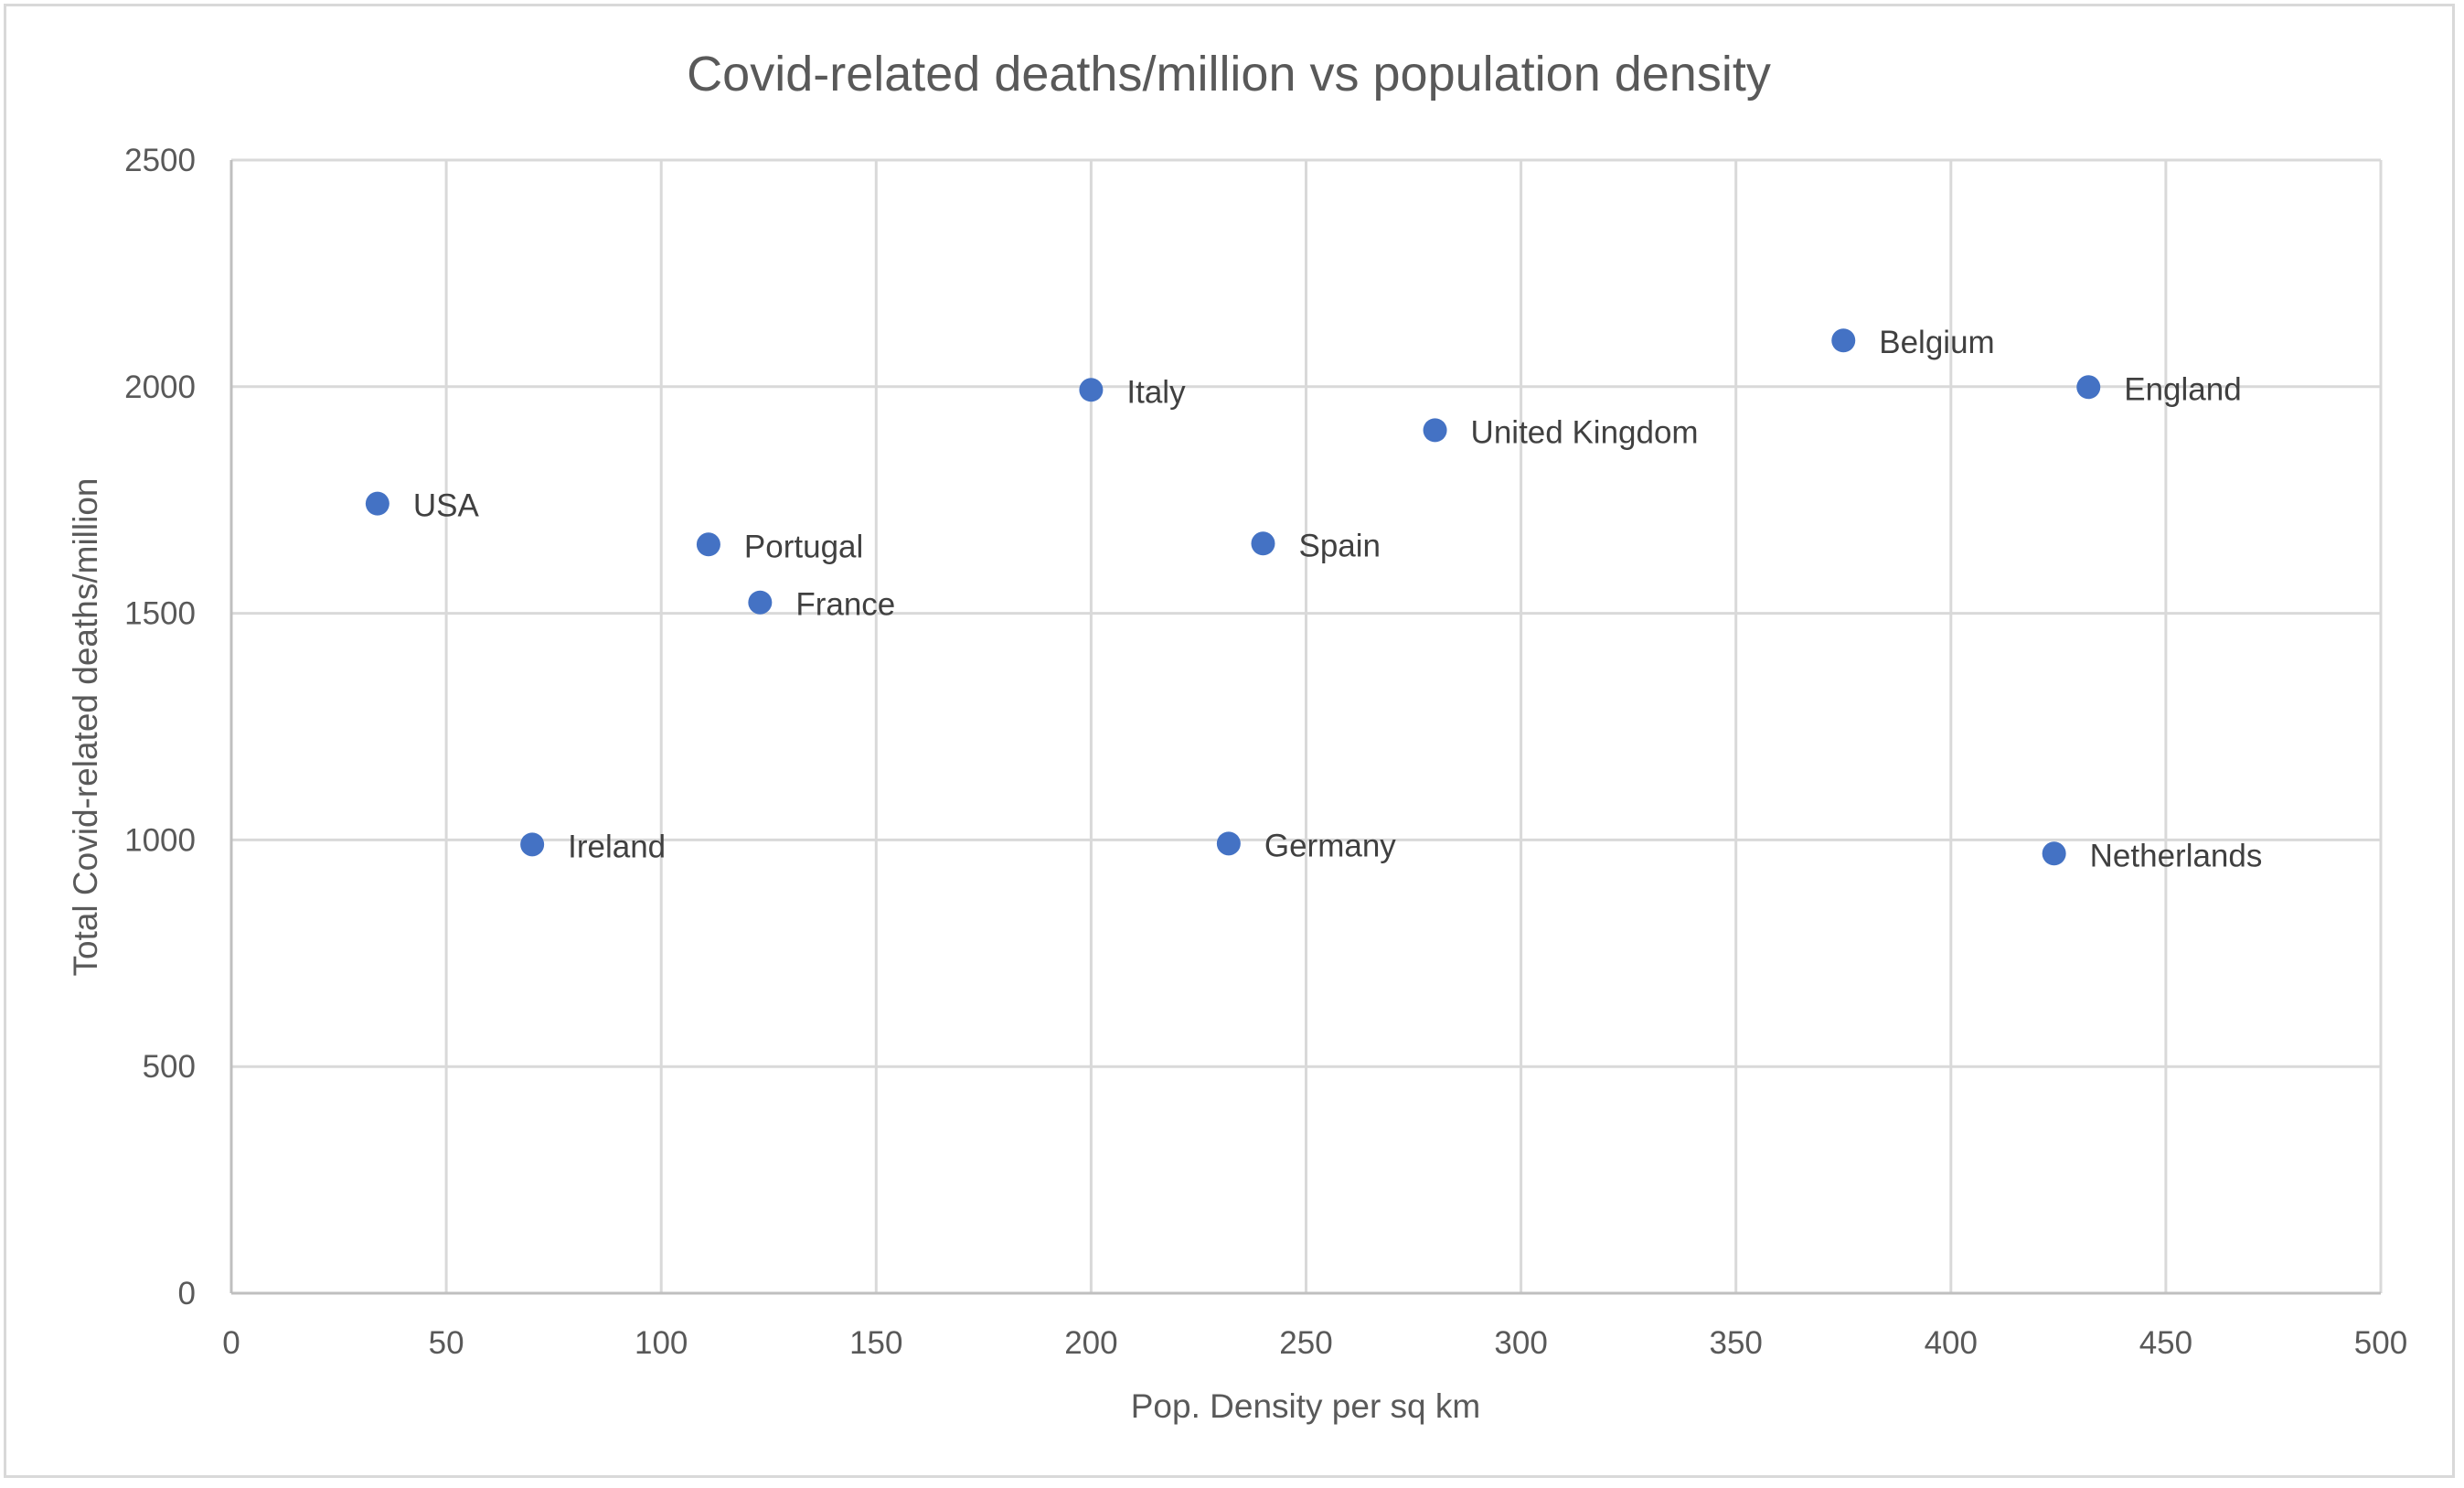  What do you see at coordinates (169, 1067) in the screenshot?
I see `y-tick-label: 500` at bounding box center [169, 1067].